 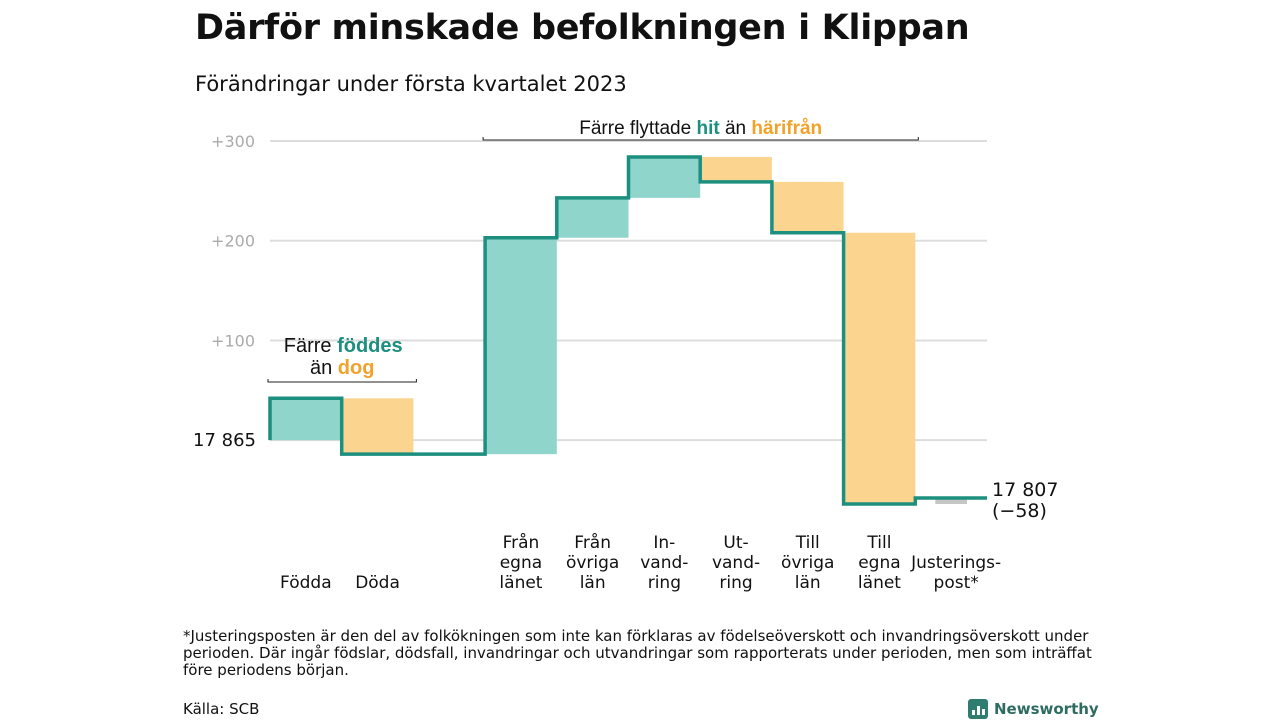 I want to click on y-tick-label: +300, so click(x=233, y=141).